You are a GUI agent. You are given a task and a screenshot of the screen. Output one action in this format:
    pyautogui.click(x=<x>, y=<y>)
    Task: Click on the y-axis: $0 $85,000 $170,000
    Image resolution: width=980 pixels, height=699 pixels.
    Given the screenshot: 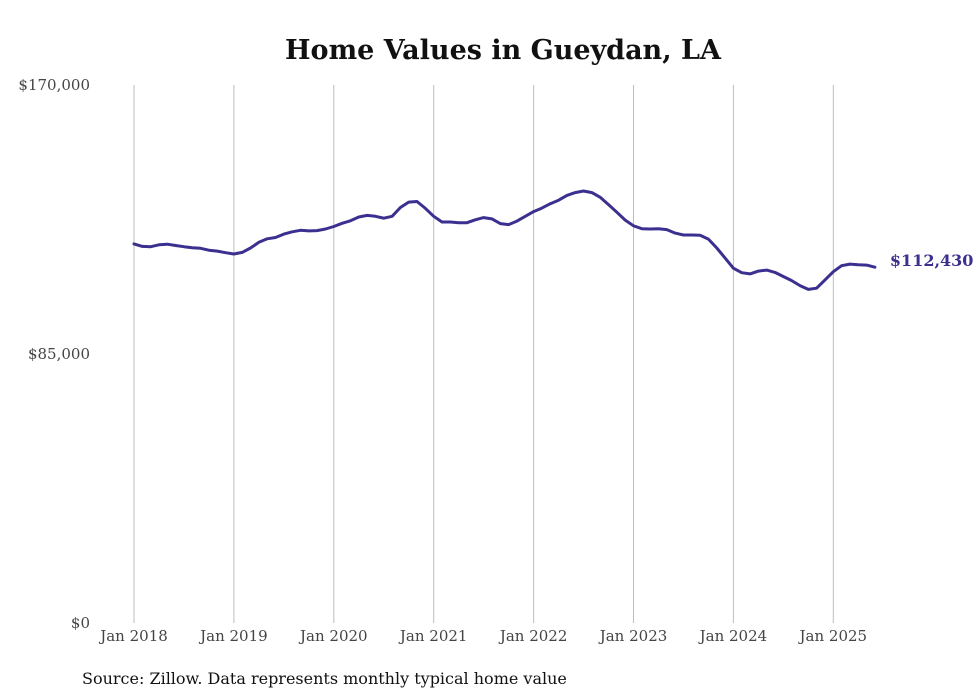 What is the action you would take?
    pyautogui.click(x=54, y=354)
    